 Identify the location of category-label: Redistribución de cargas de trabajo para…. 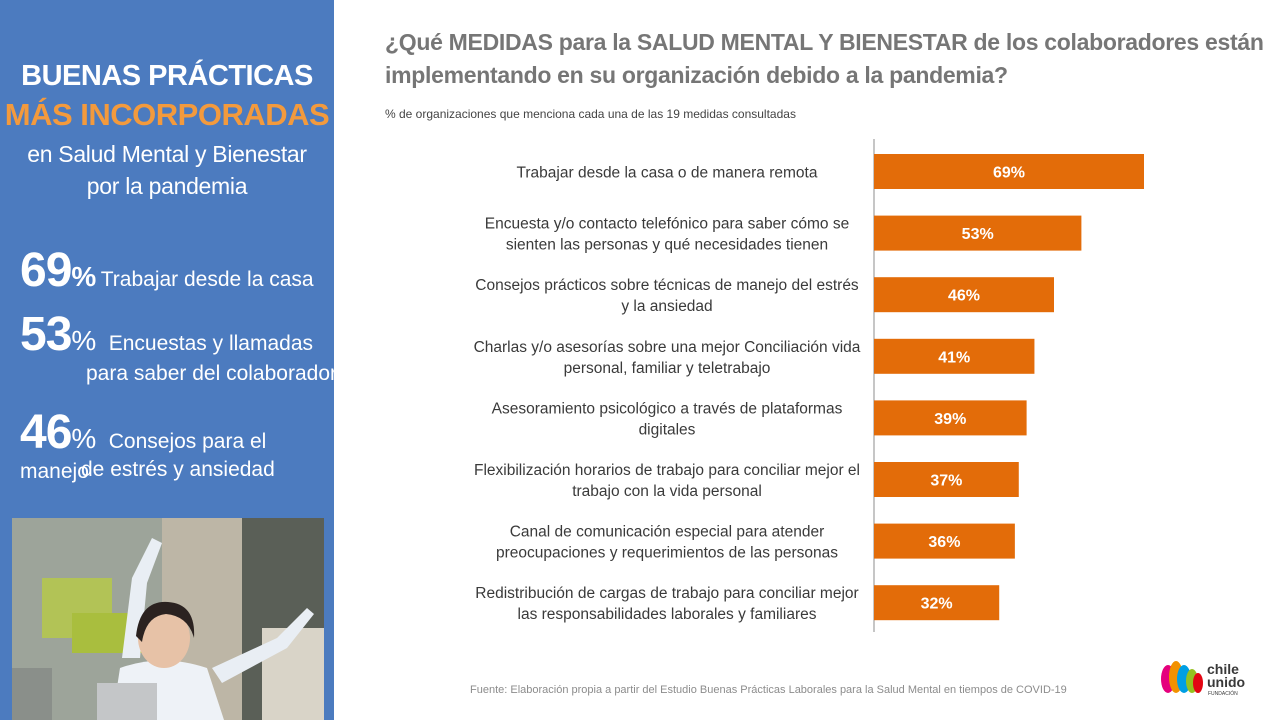
(666, 593).